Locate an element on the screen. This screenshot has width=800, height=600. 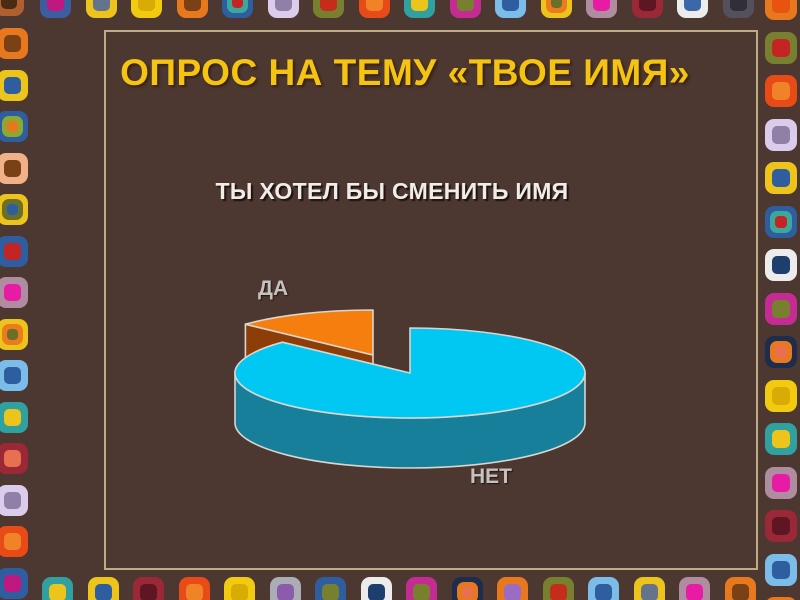
chart-question: ТЫ ХОТЕЛ БЫ СМЕНИТЬ ИМЯ is located at coordinates (392, 191).